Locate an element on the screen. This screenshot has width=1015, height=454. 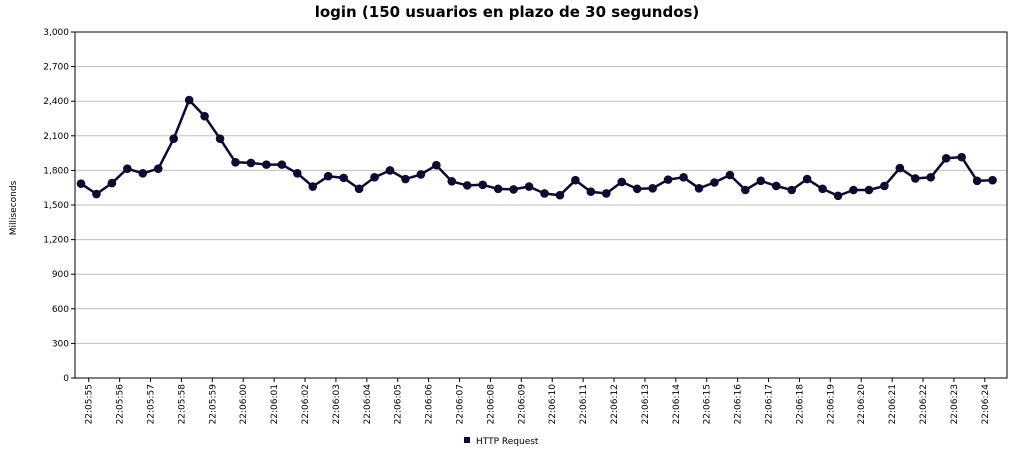
y-tick-label: 2,700 is located at coordinates (56, 68).